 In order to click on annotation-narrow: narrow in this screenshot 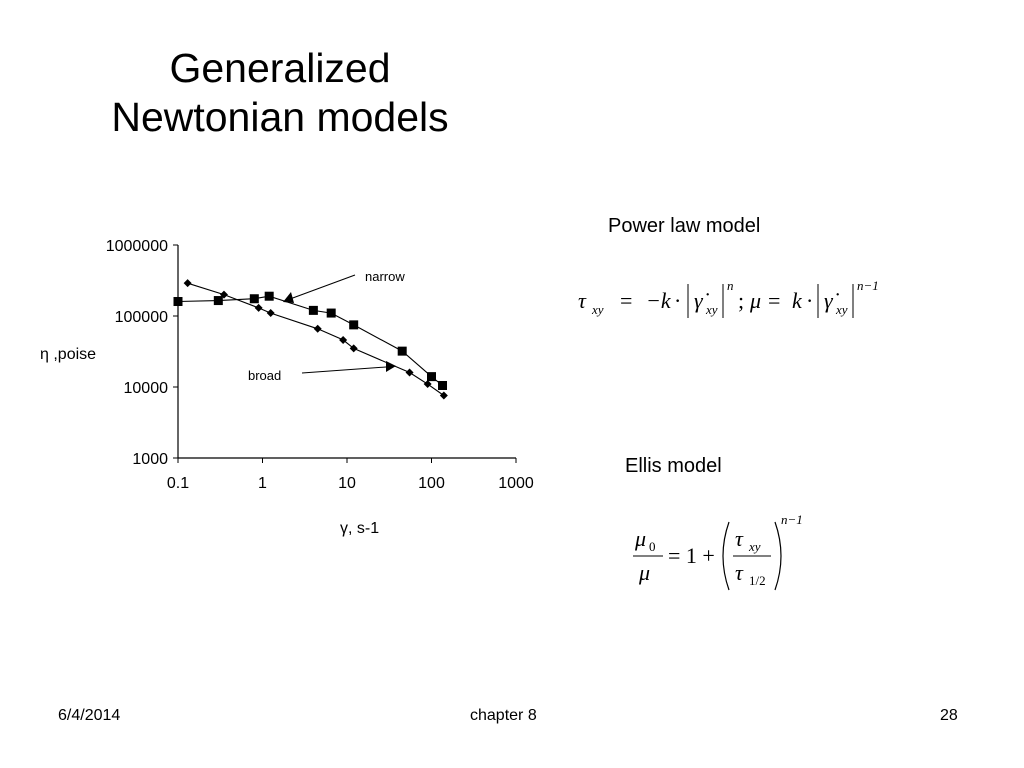, I will do `click(344, 286)`.